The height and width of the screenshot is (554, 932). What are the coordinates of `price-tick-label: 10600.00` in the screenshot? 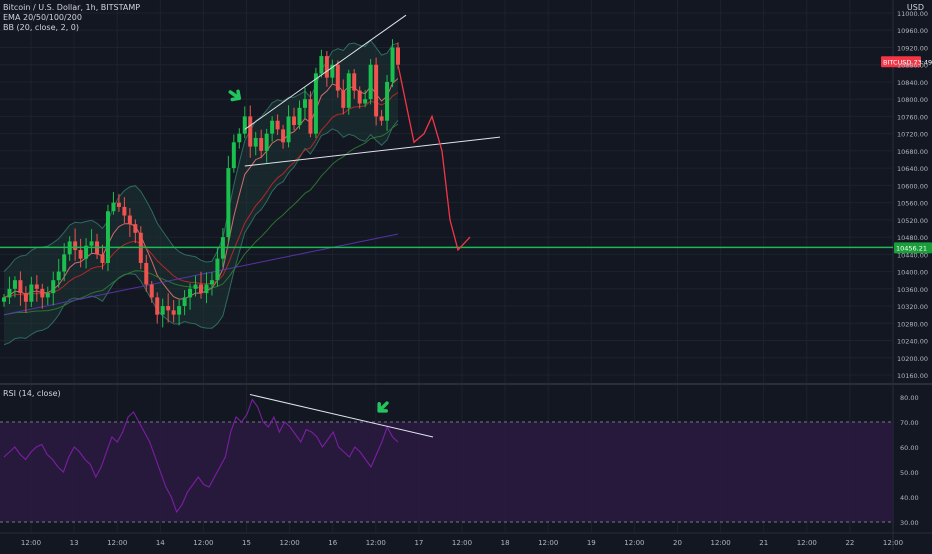 It's located at (912, 186).